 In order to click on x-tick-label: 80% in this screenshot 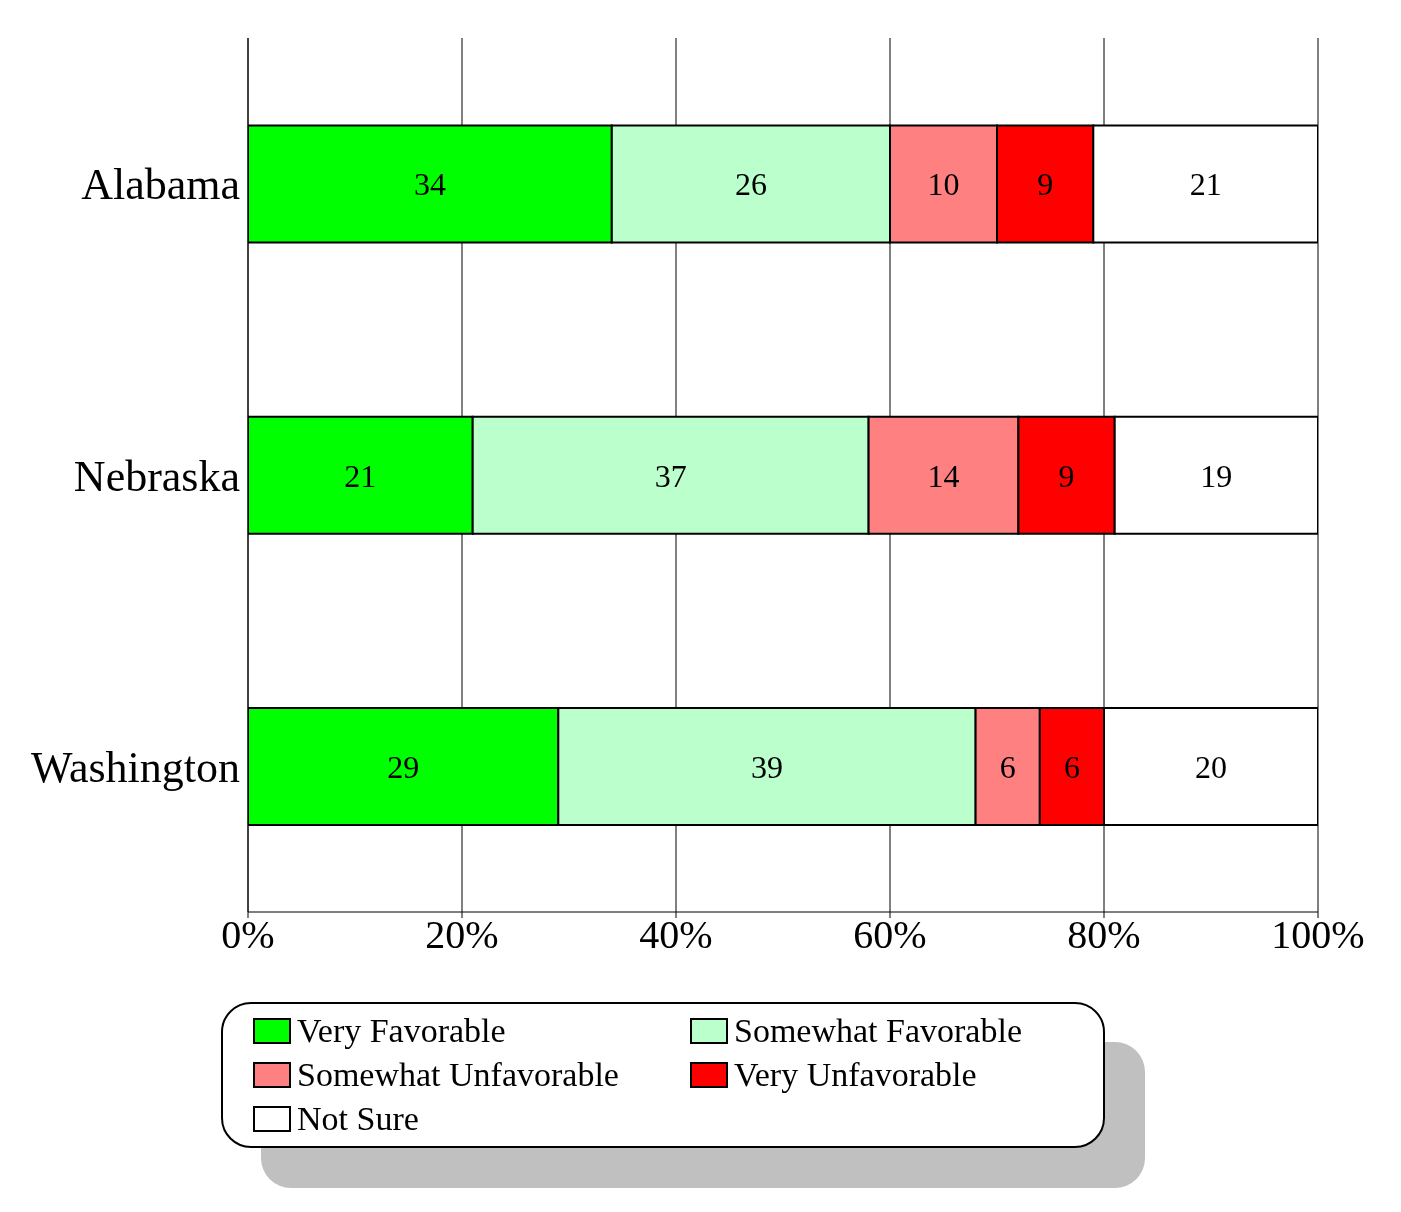, I will do `click(1104, 935)`.